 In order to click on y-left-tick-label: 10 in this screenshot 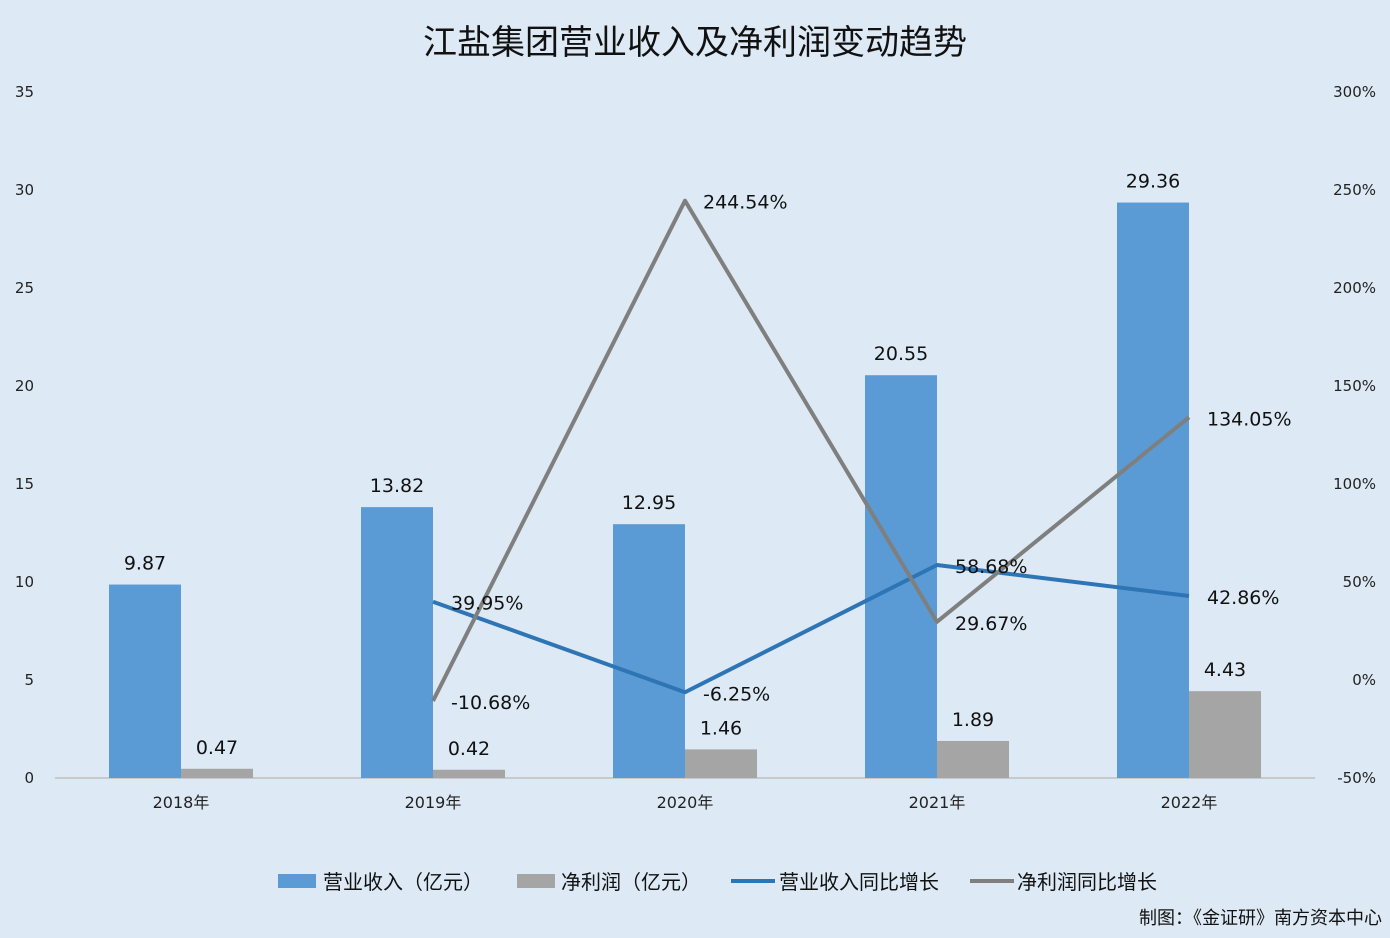, I will do `click(24, 582)`.